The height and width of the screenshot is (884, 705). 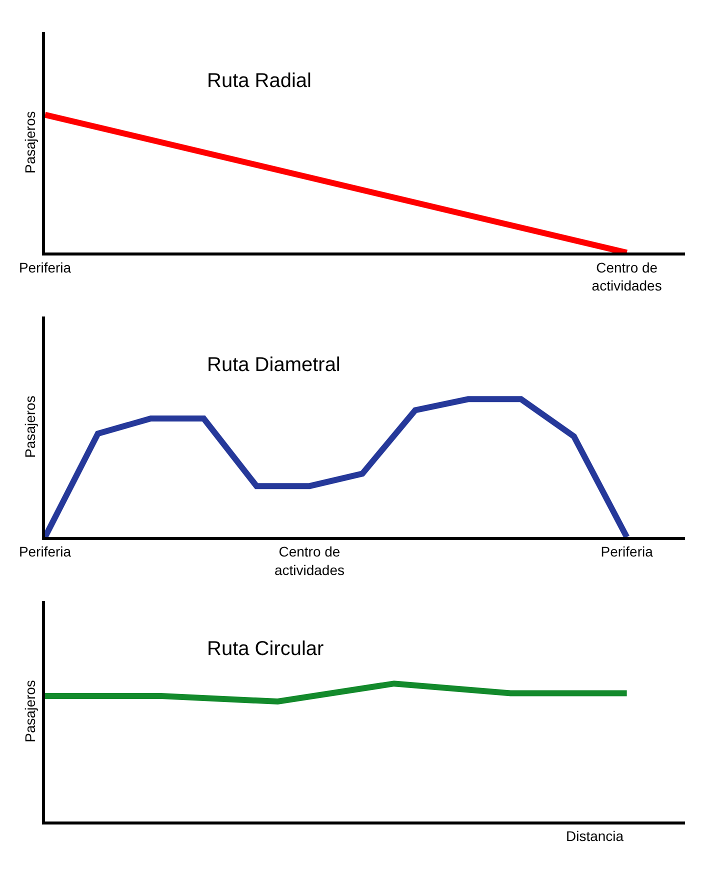 What do you see at coordinates (265, 649) in the screenshot?
I see `chart-title: Ruta Circular` at bounding box center [265, 649].